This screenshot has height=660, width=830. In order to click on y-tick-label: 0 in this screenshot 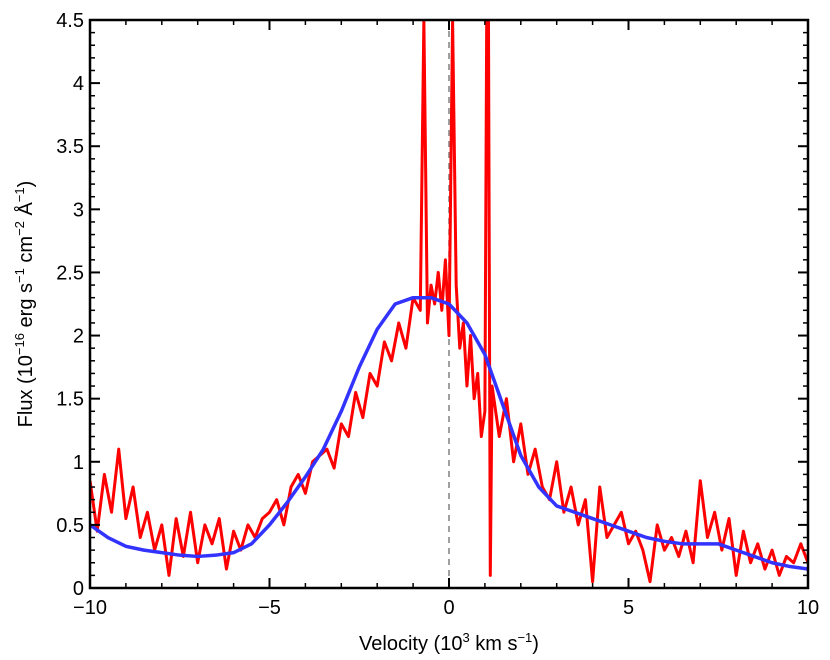, I will do `click(78, 589)`.